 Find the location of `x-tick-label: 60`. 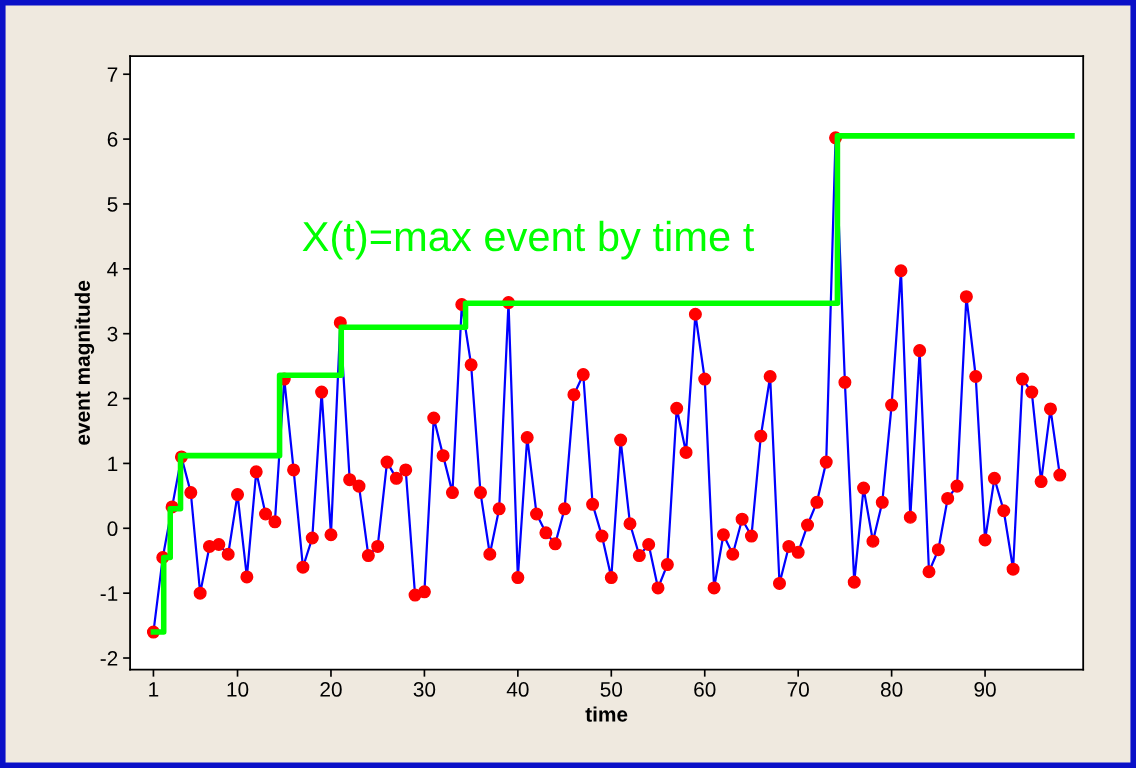

x-tick-label: 60 is located at coordinates (705, 689).